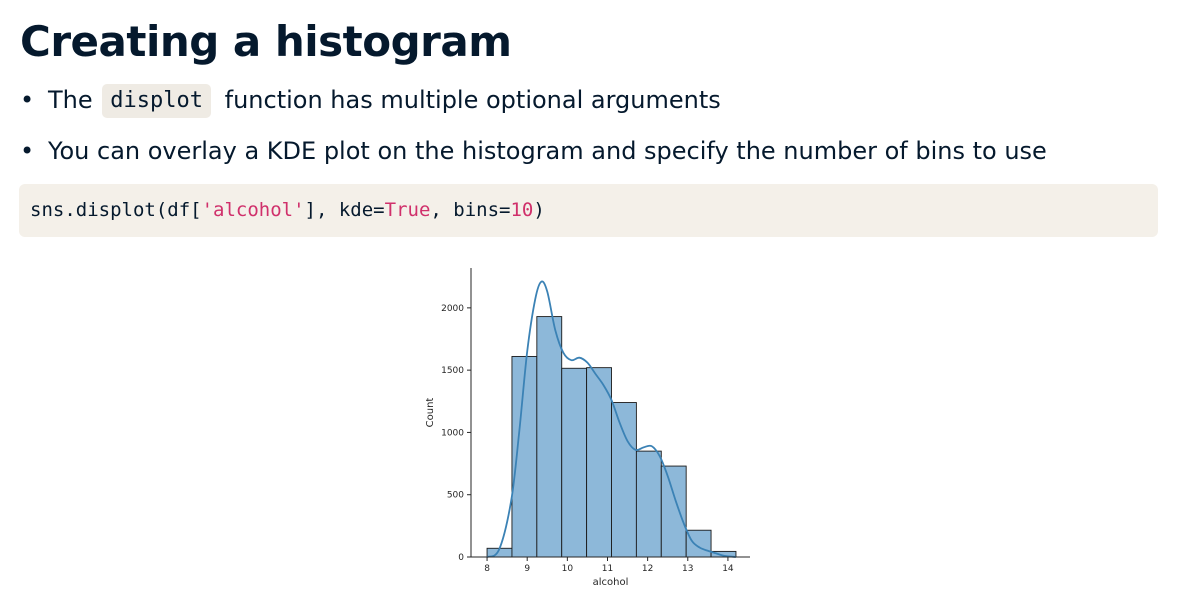 Image resolution: width=1179 pixels, height=615 pixels. Describe the element at coordinates (266, 41) in the screenshot. I see `page-title: Creating a histogram` at that location.